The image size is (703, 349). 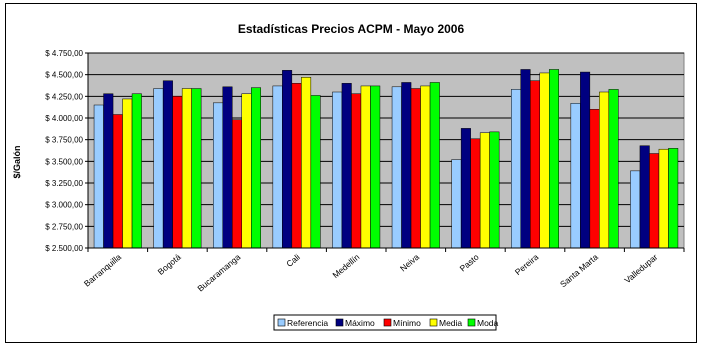 What do you see at coordinates (409, 263) in the screenshot?
I see `x-tick-label: Neiva` at bounding box center [409, 263].